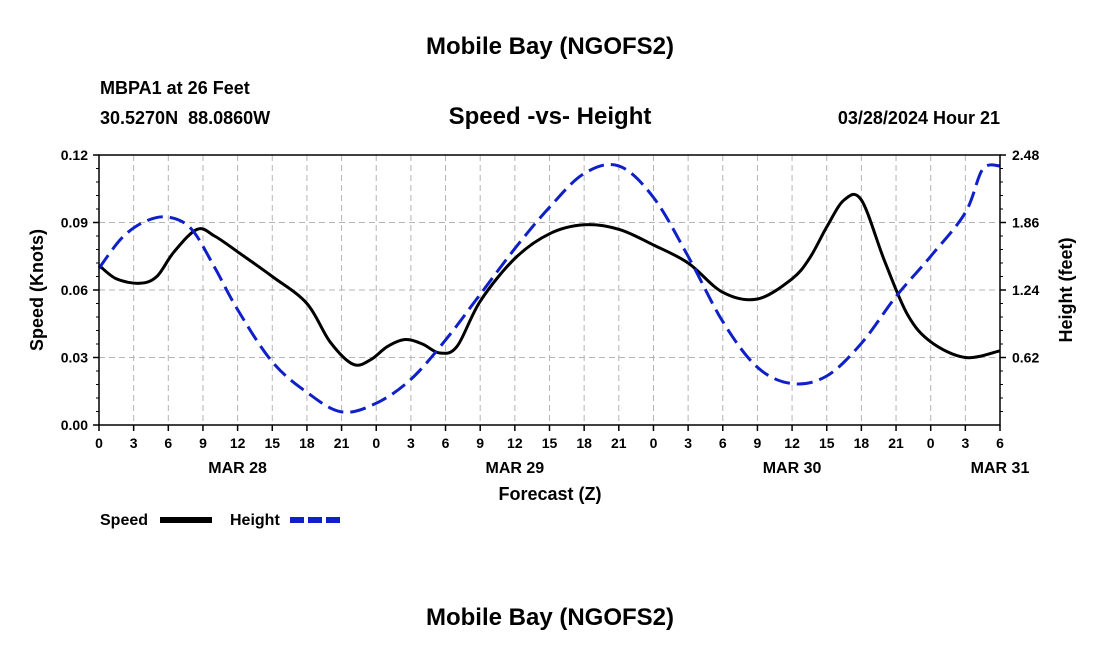  What do you see at coordinates (185, 118) in the screenshot?
I see `station-coords: 30.5270N 88.0860W` at bounding box center [185, 118].